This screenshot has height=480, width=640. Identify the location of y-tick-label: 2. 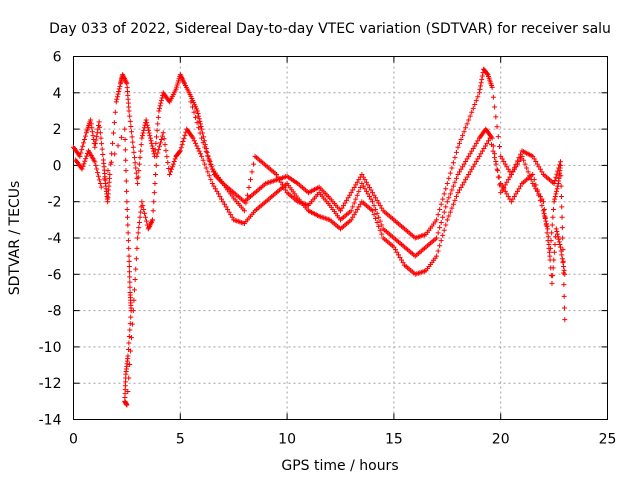
(57, 130).